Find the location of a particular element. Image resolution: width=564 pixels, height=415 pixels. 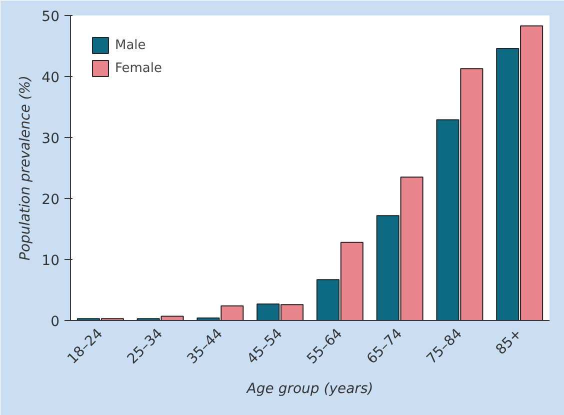

y-axis-title: Population prevalence (%) is located at coordinates (26, 167).